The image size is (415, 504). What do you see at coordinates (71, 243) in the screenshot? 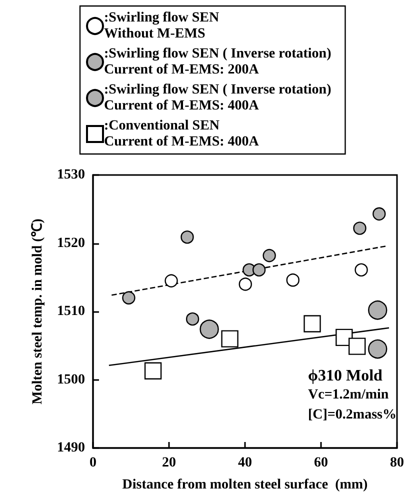
I see `y-tick-label: 1520` at bounding box center [71, 243].